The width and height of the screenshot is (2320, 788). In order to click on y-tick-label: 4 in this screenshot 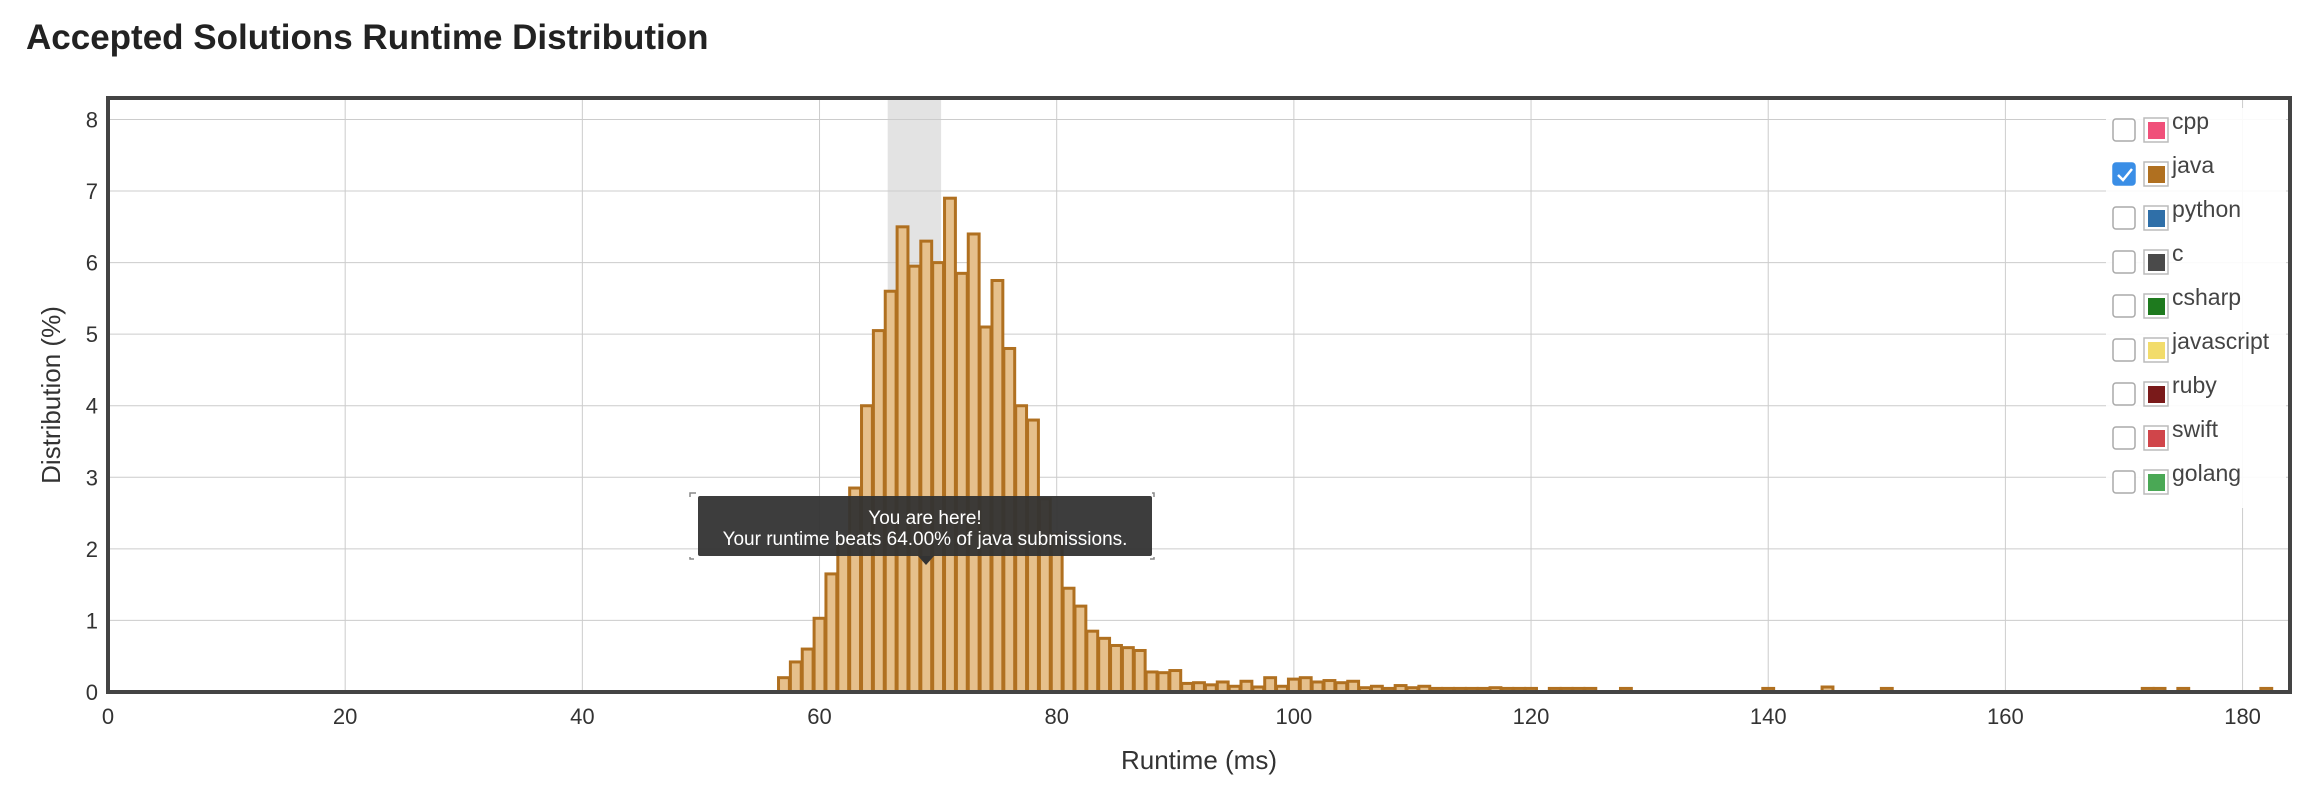, I will do `click(92, 406)`.